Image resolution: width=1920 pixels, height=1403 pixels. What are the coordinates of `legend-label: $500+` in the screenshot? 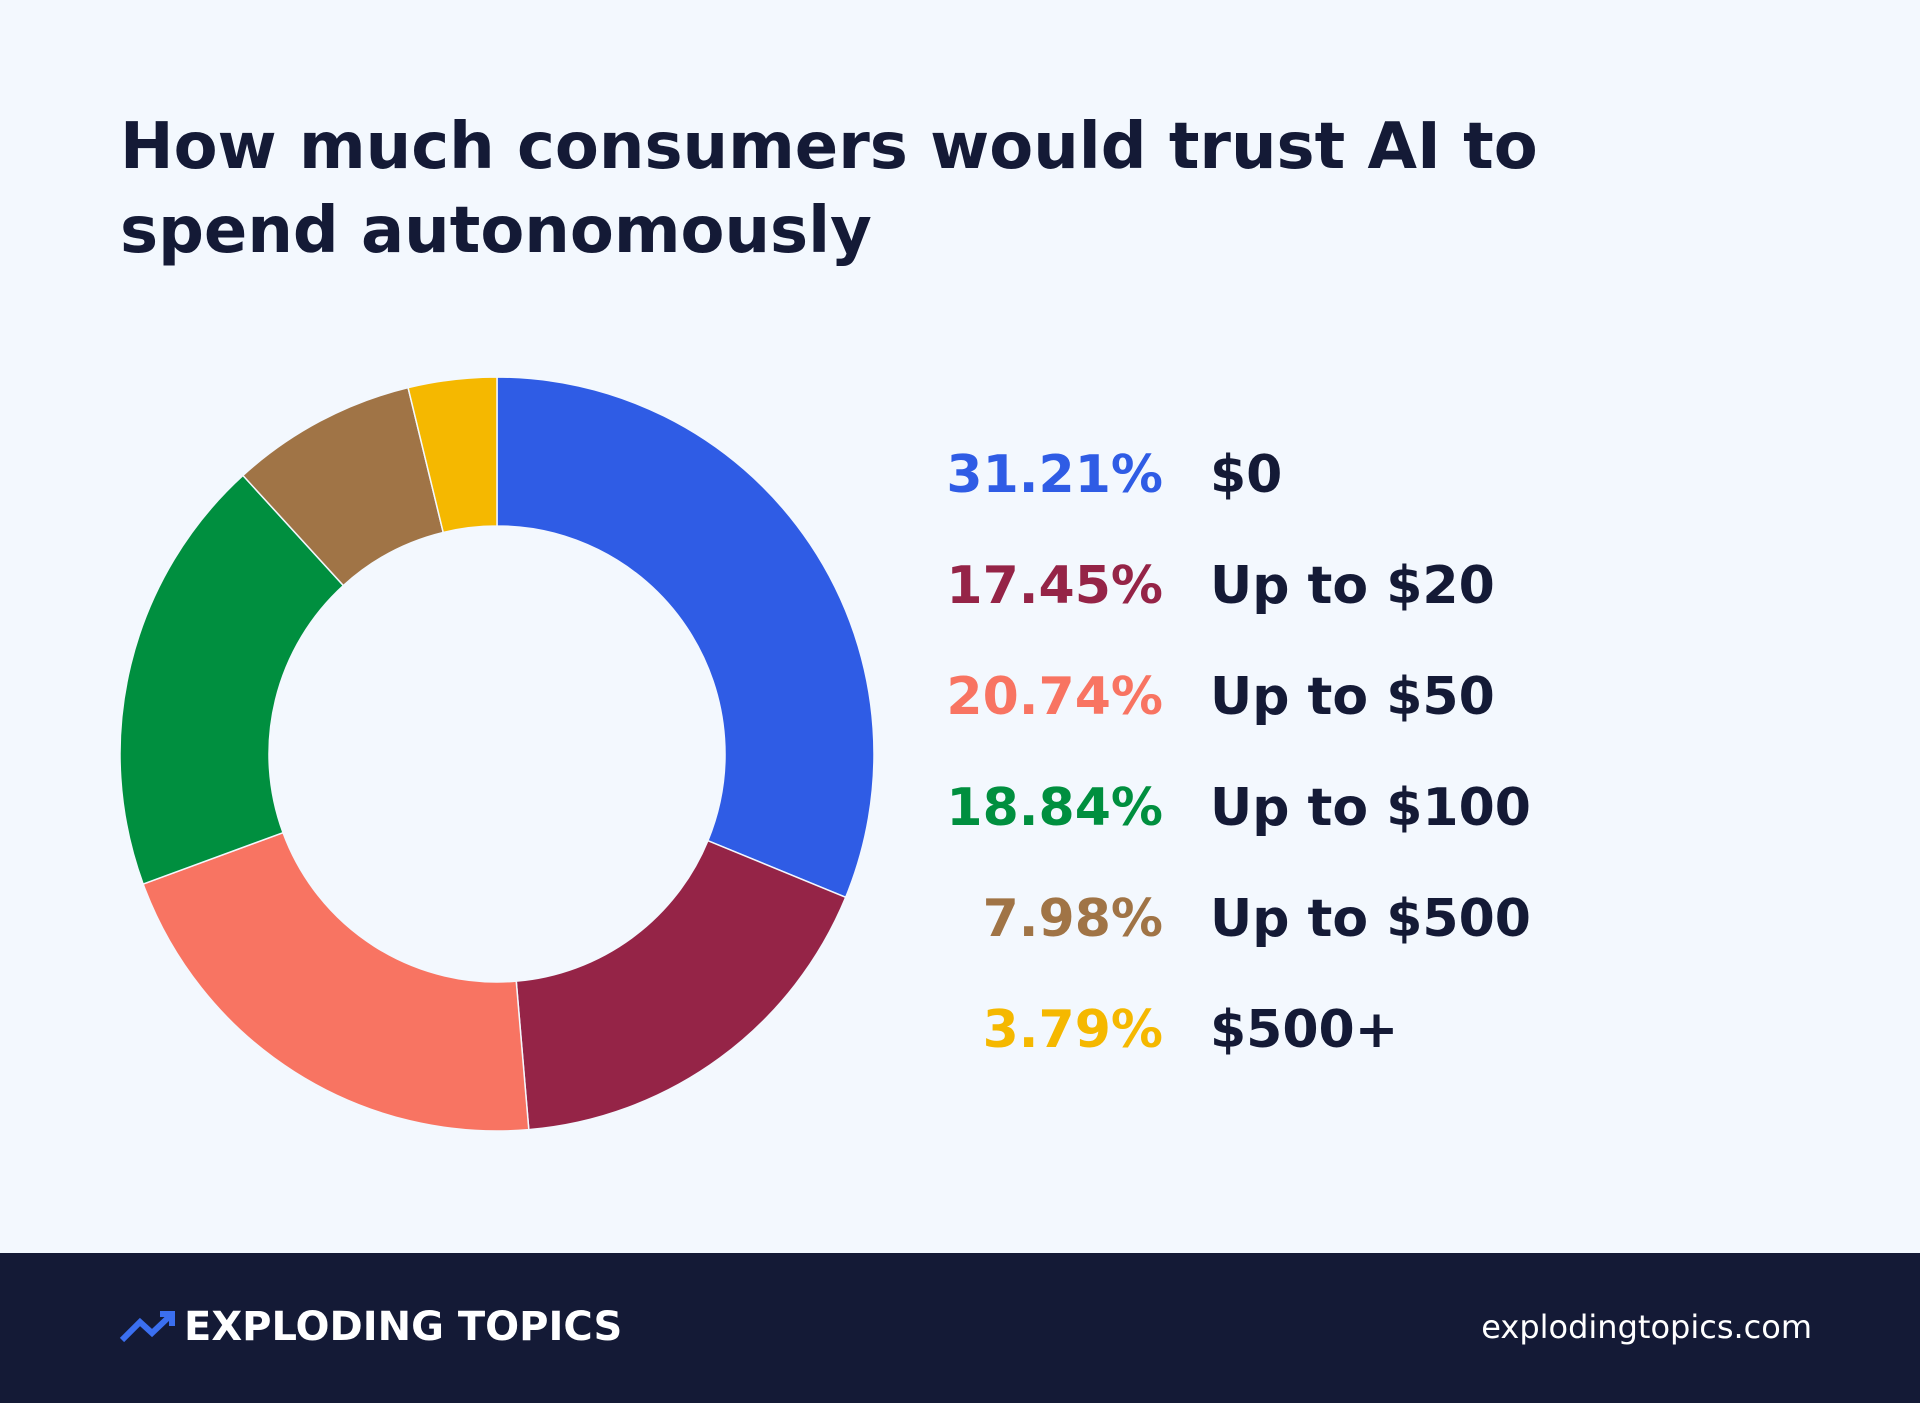 It's located at (1304, 1030).